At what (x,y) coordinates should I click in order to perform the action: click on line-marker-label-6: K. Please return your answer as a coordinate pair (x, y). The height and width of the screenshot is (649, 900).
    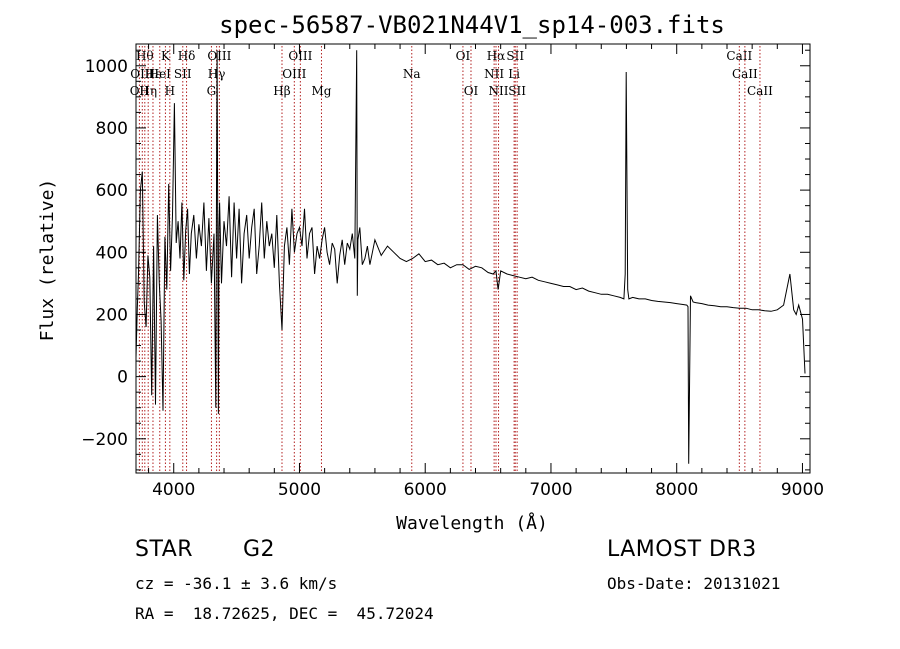
    Looking at the image, I should click on (166, 56).